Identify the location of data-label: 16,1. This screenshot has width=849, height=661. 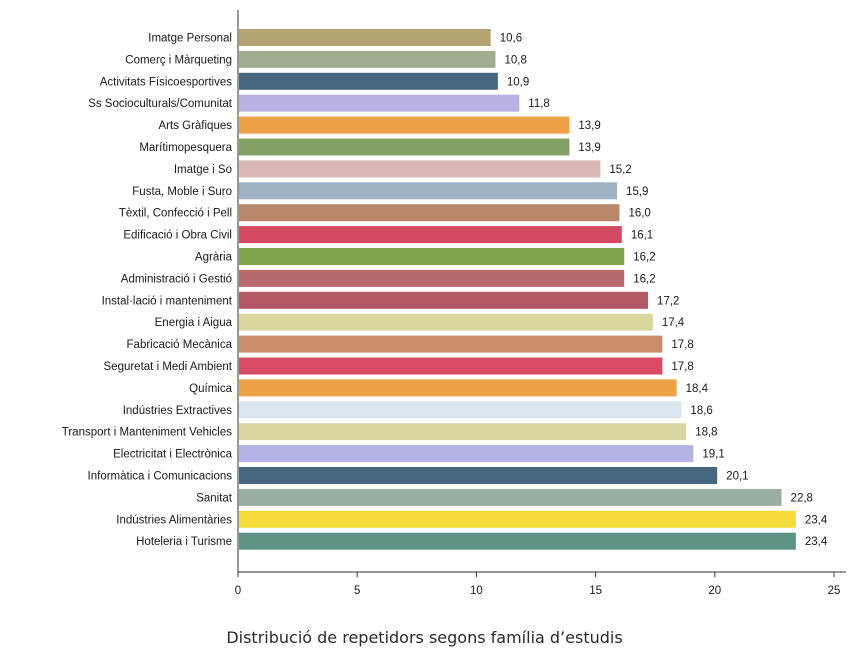
(642, 236).